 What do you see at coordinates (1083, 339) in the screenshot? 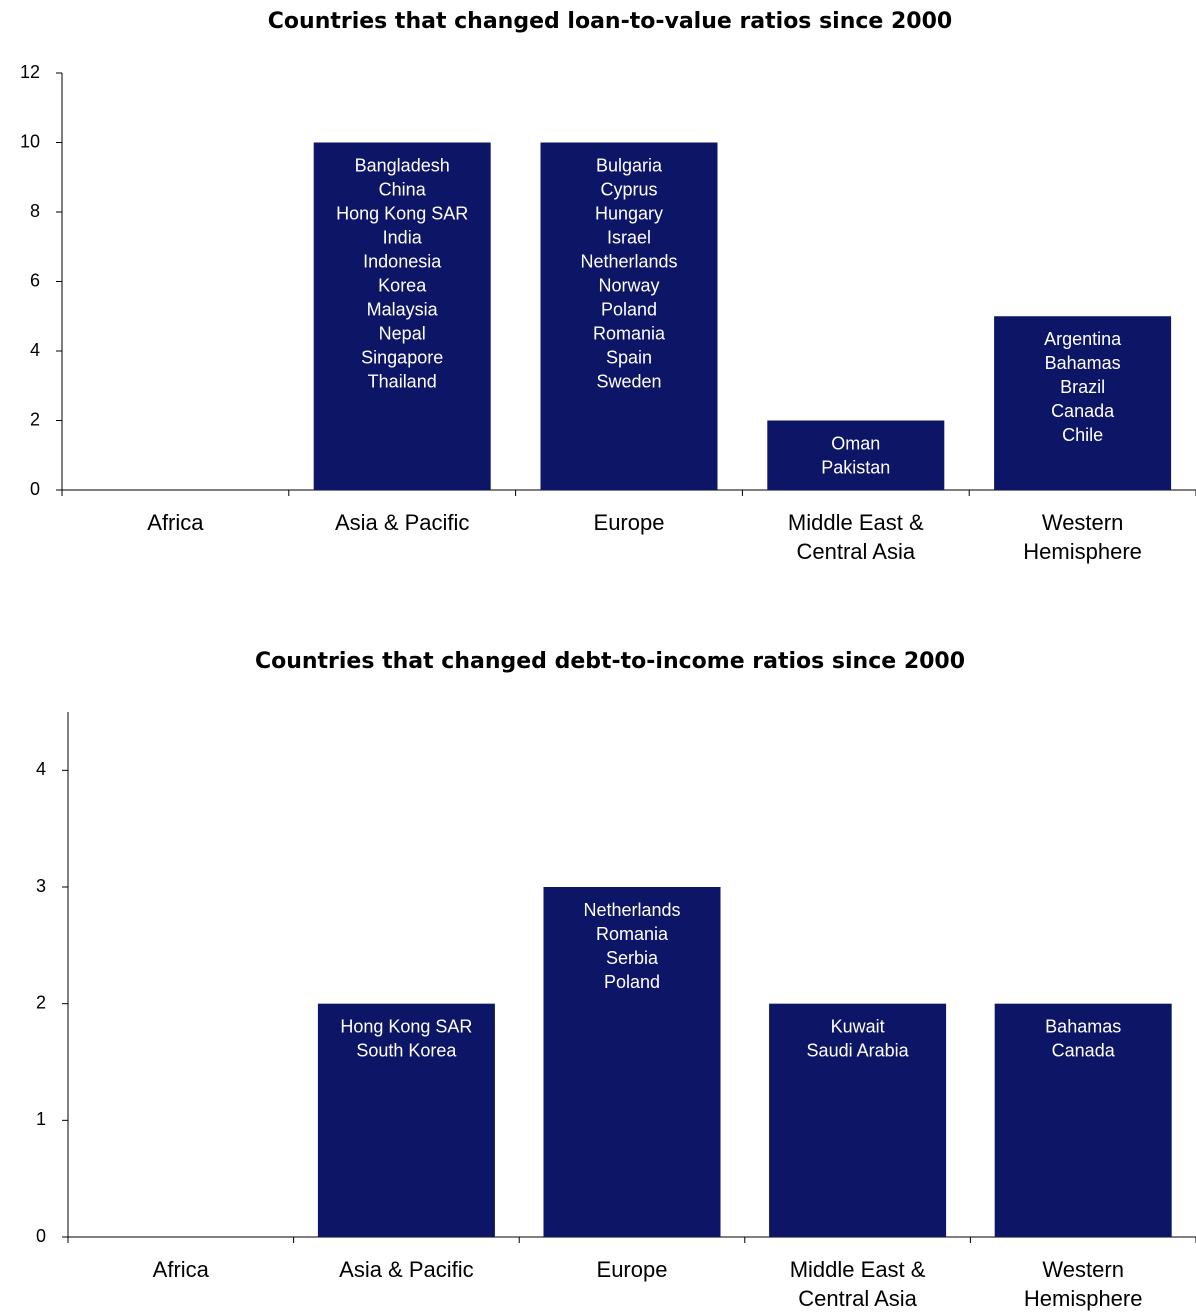
I see `bar-annotation: Argentina` at bounding box center [1083, 339].